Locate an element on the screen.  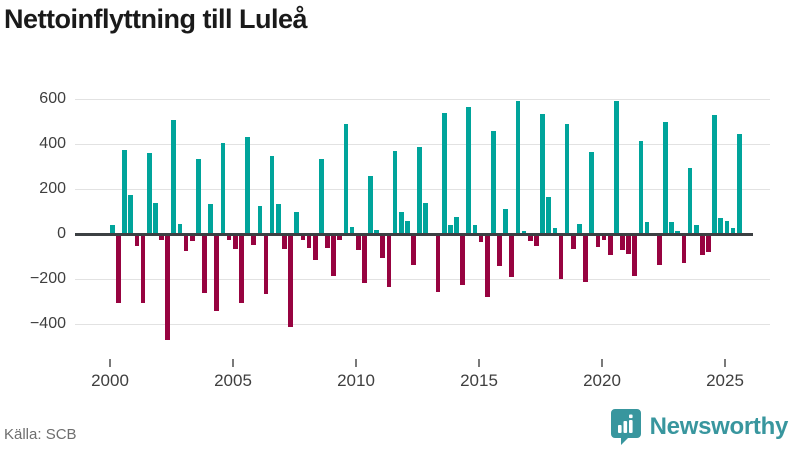
newsworthy-logo: Newsworthy is located at coordinates (699, 427).